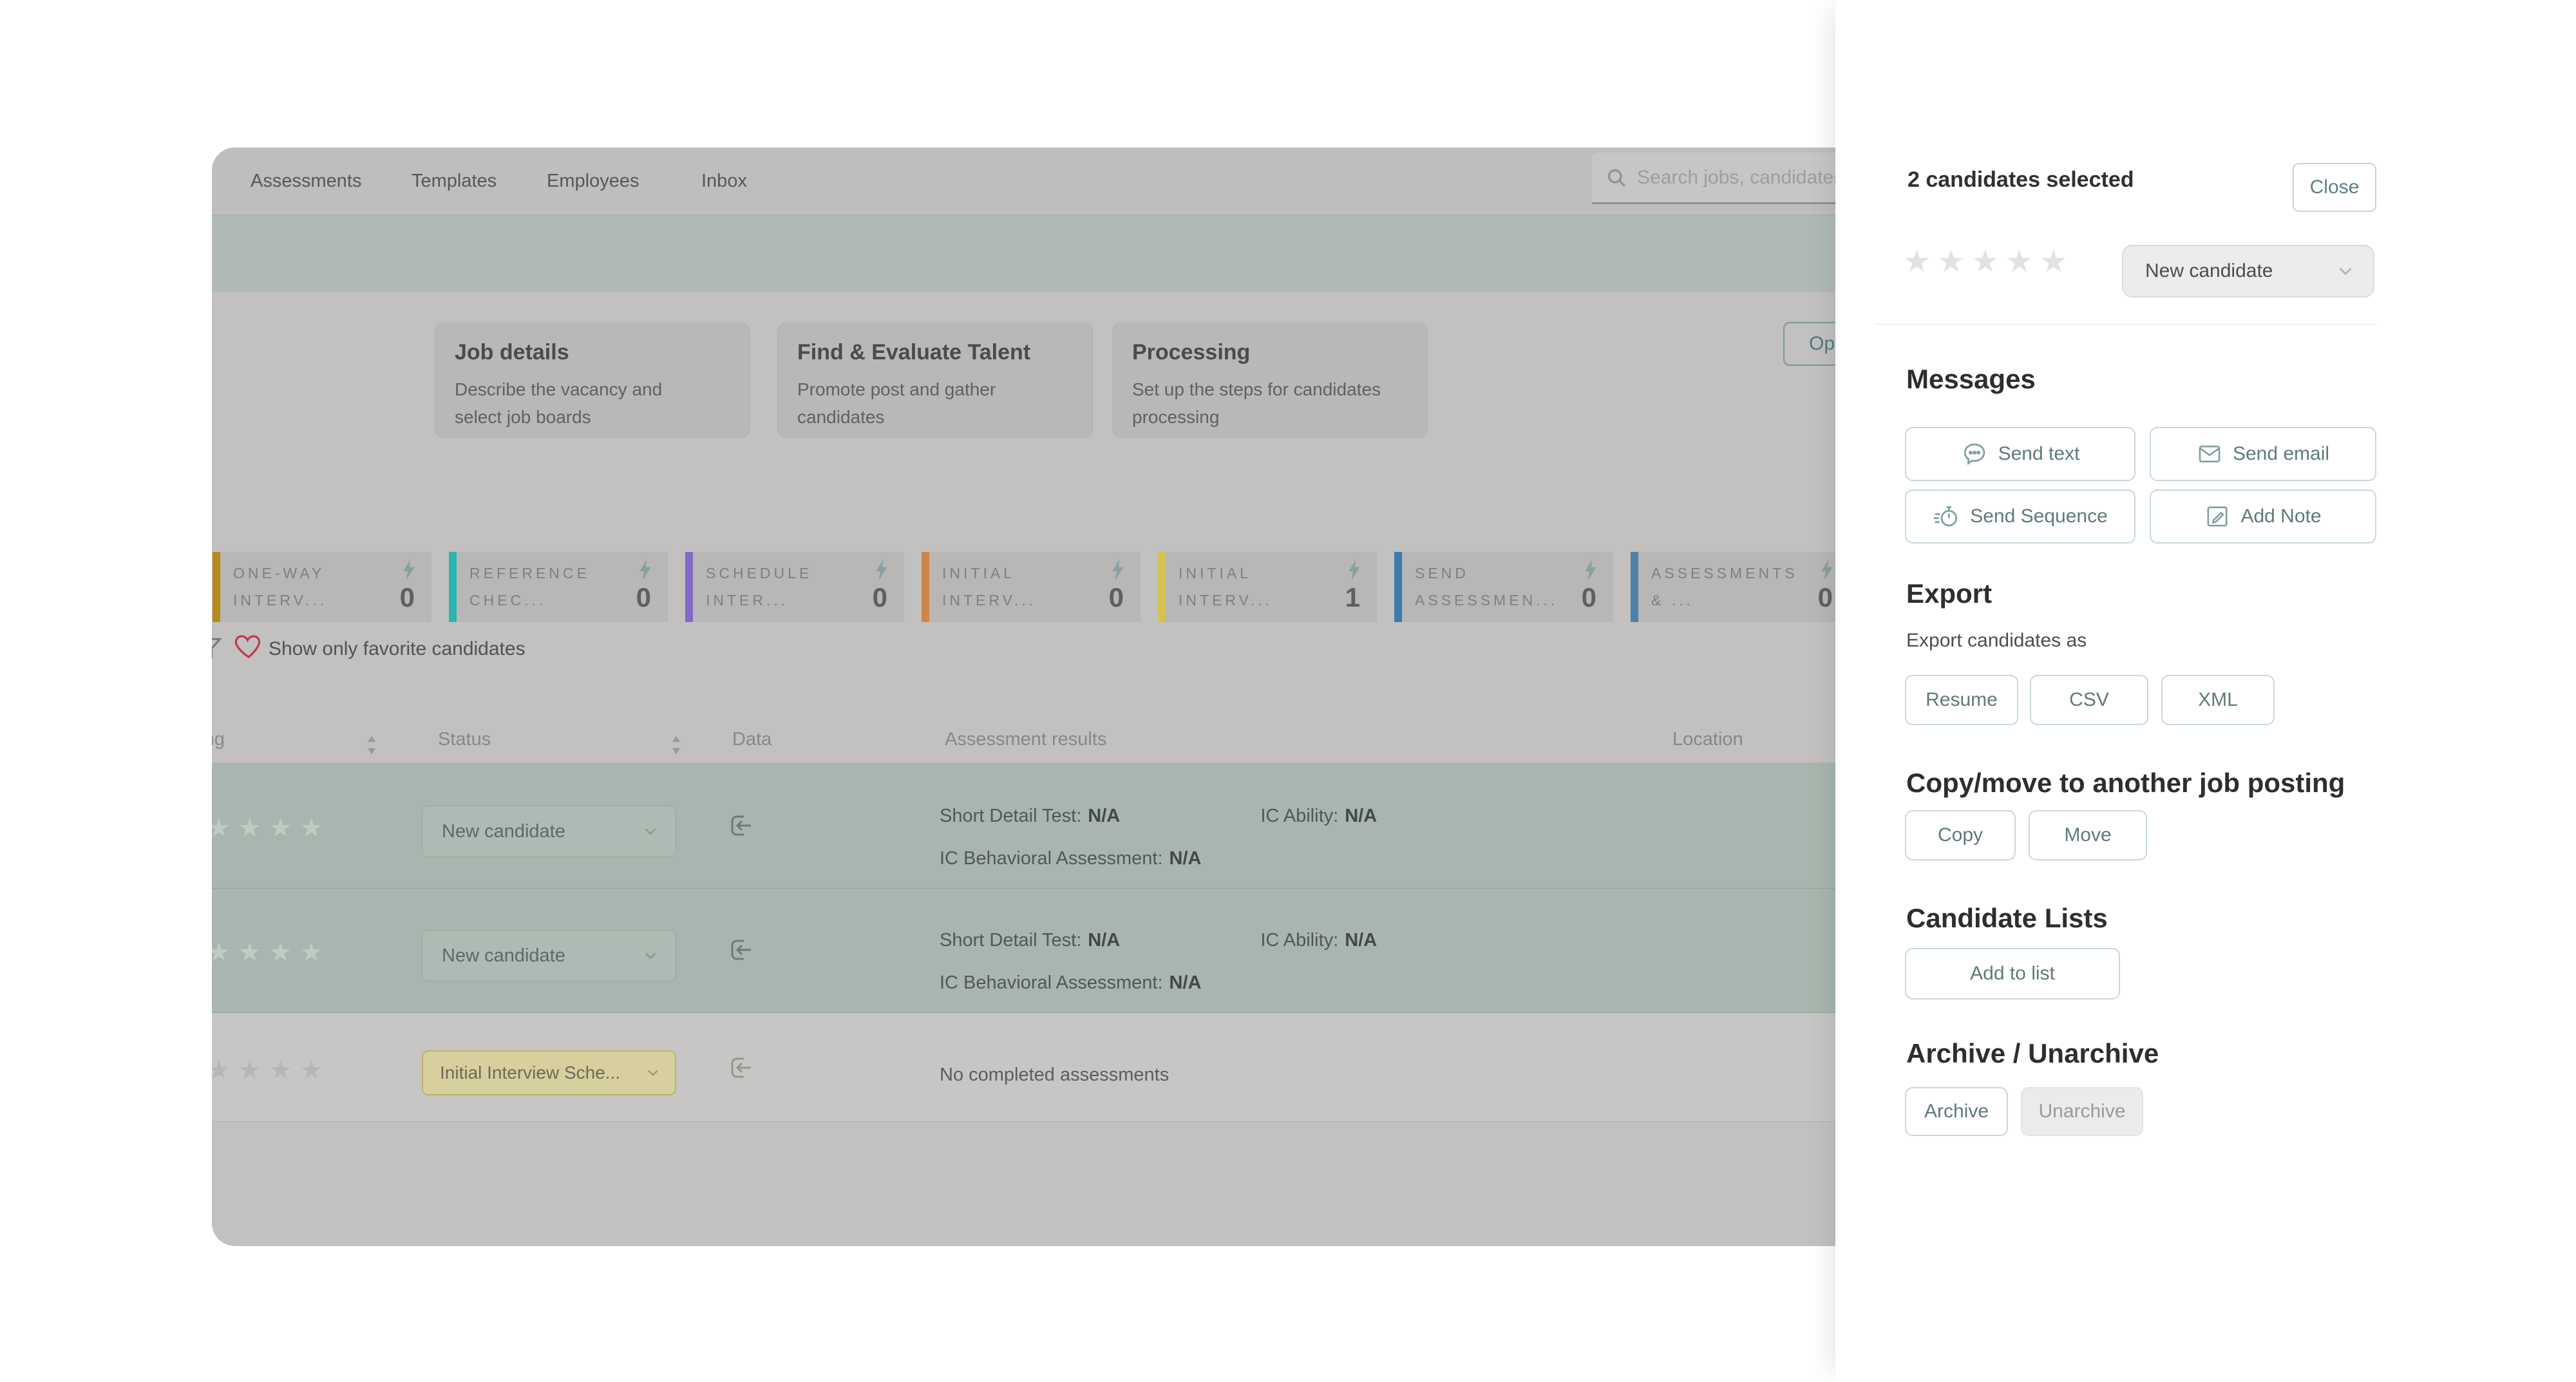  I want to click on favorites-filter-label: Show only favorite candidates, so click(398, 648).